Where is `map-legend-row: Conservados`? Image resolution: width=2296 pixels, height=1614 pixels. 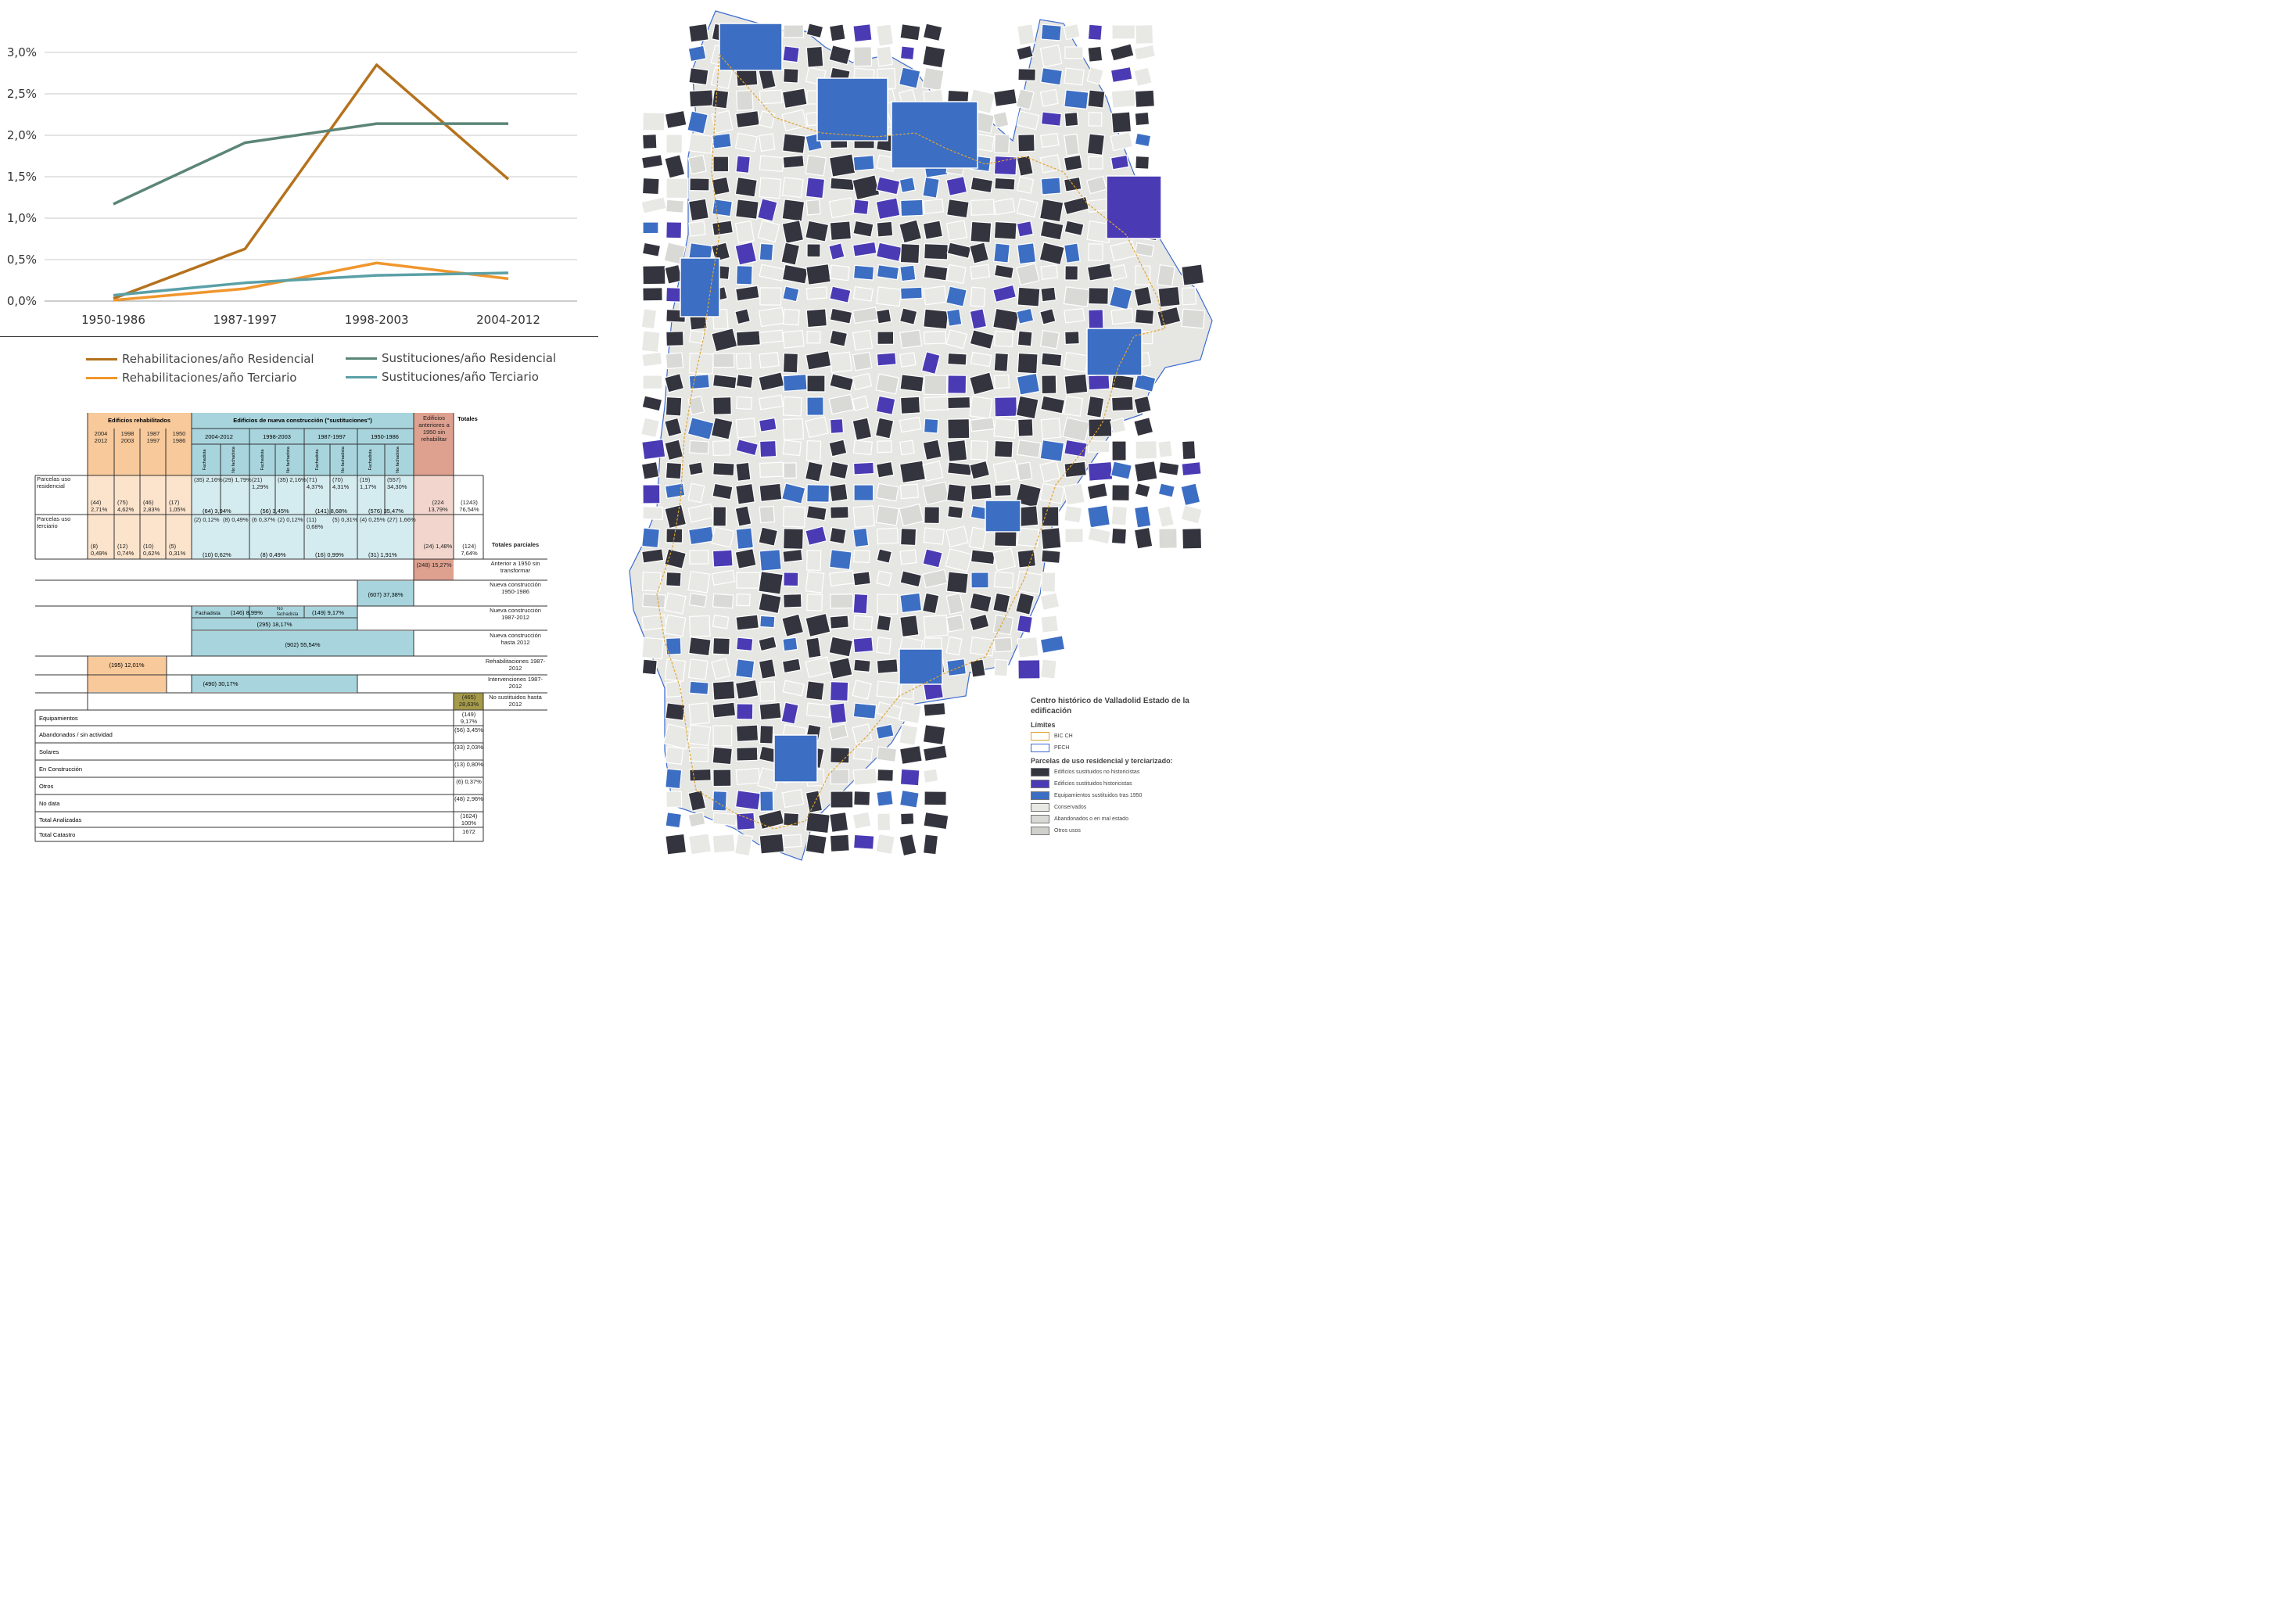 map-legend-row: Conservados is located at coordinates (1117, 807).